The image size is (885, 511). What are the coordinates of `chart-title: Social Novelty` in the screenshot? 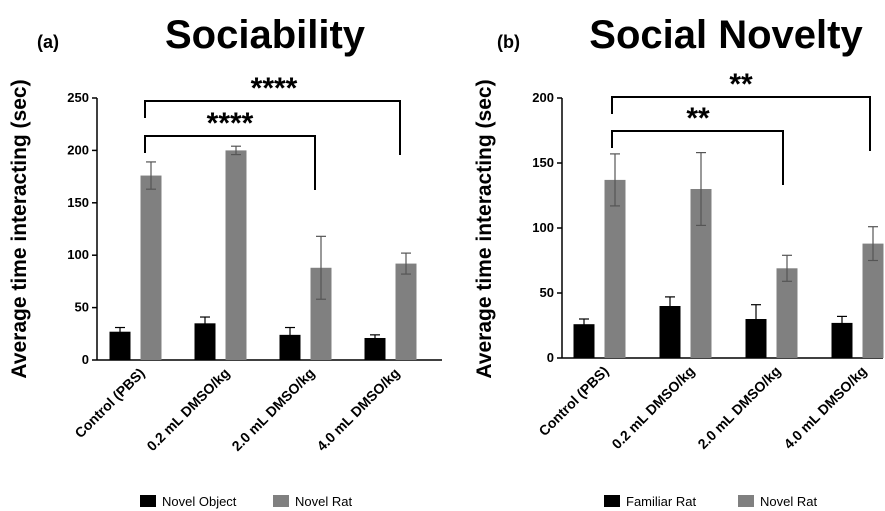 It's located at (726, 35).